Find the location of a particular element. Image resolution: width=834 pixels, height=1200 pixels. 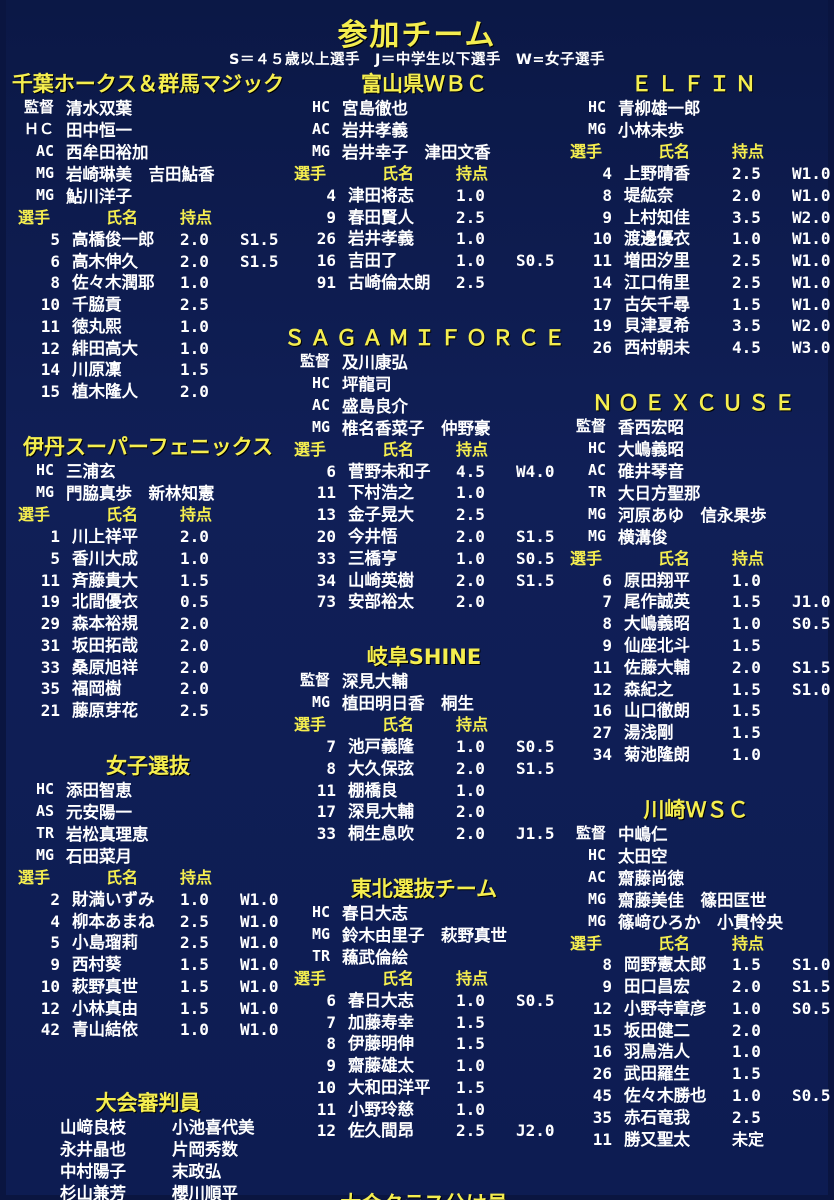

team-name: 岐阜SHINE is located at coordinates (424, 657).